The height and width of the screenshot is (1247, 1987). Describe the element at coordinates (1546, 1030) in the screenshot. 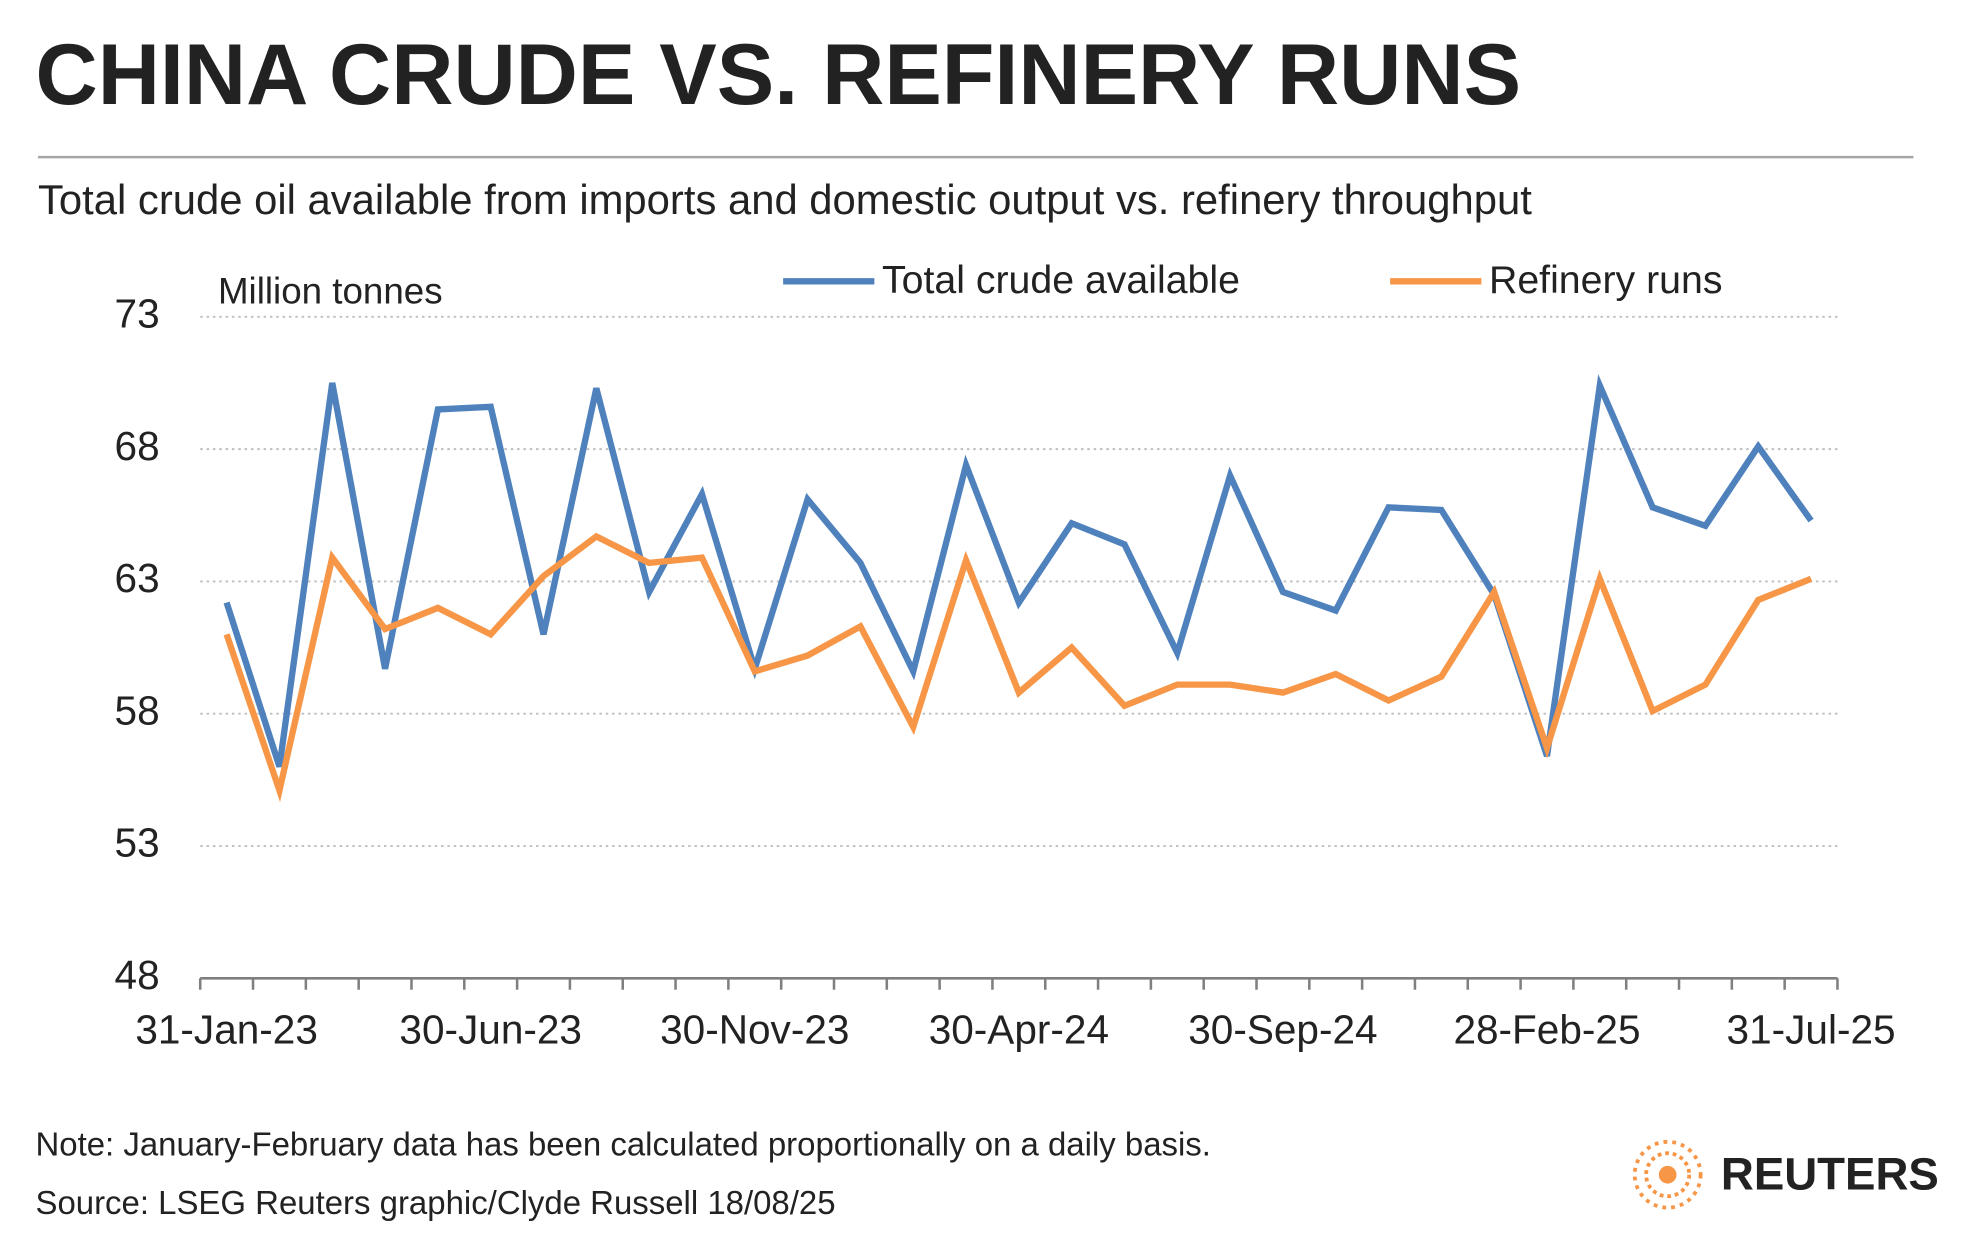

I see `x-tick-label: 28-Feb-25` at that location.